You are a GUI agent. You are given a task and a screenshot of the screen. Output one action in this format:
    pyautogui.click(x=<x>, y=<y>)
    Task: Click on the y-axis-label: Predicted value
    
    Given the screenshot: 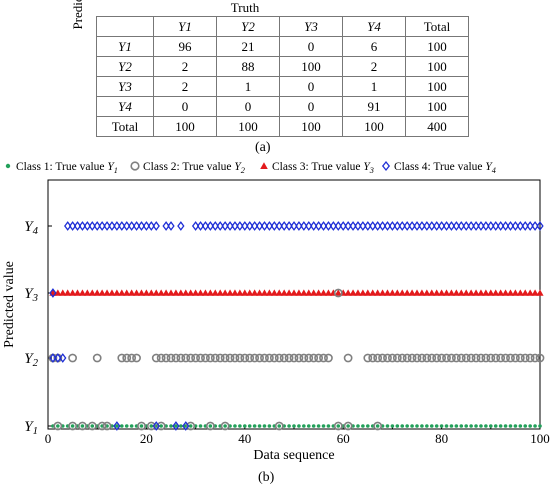 What is the action you would take?
    pyautogui.click(x=9, y=304)
    